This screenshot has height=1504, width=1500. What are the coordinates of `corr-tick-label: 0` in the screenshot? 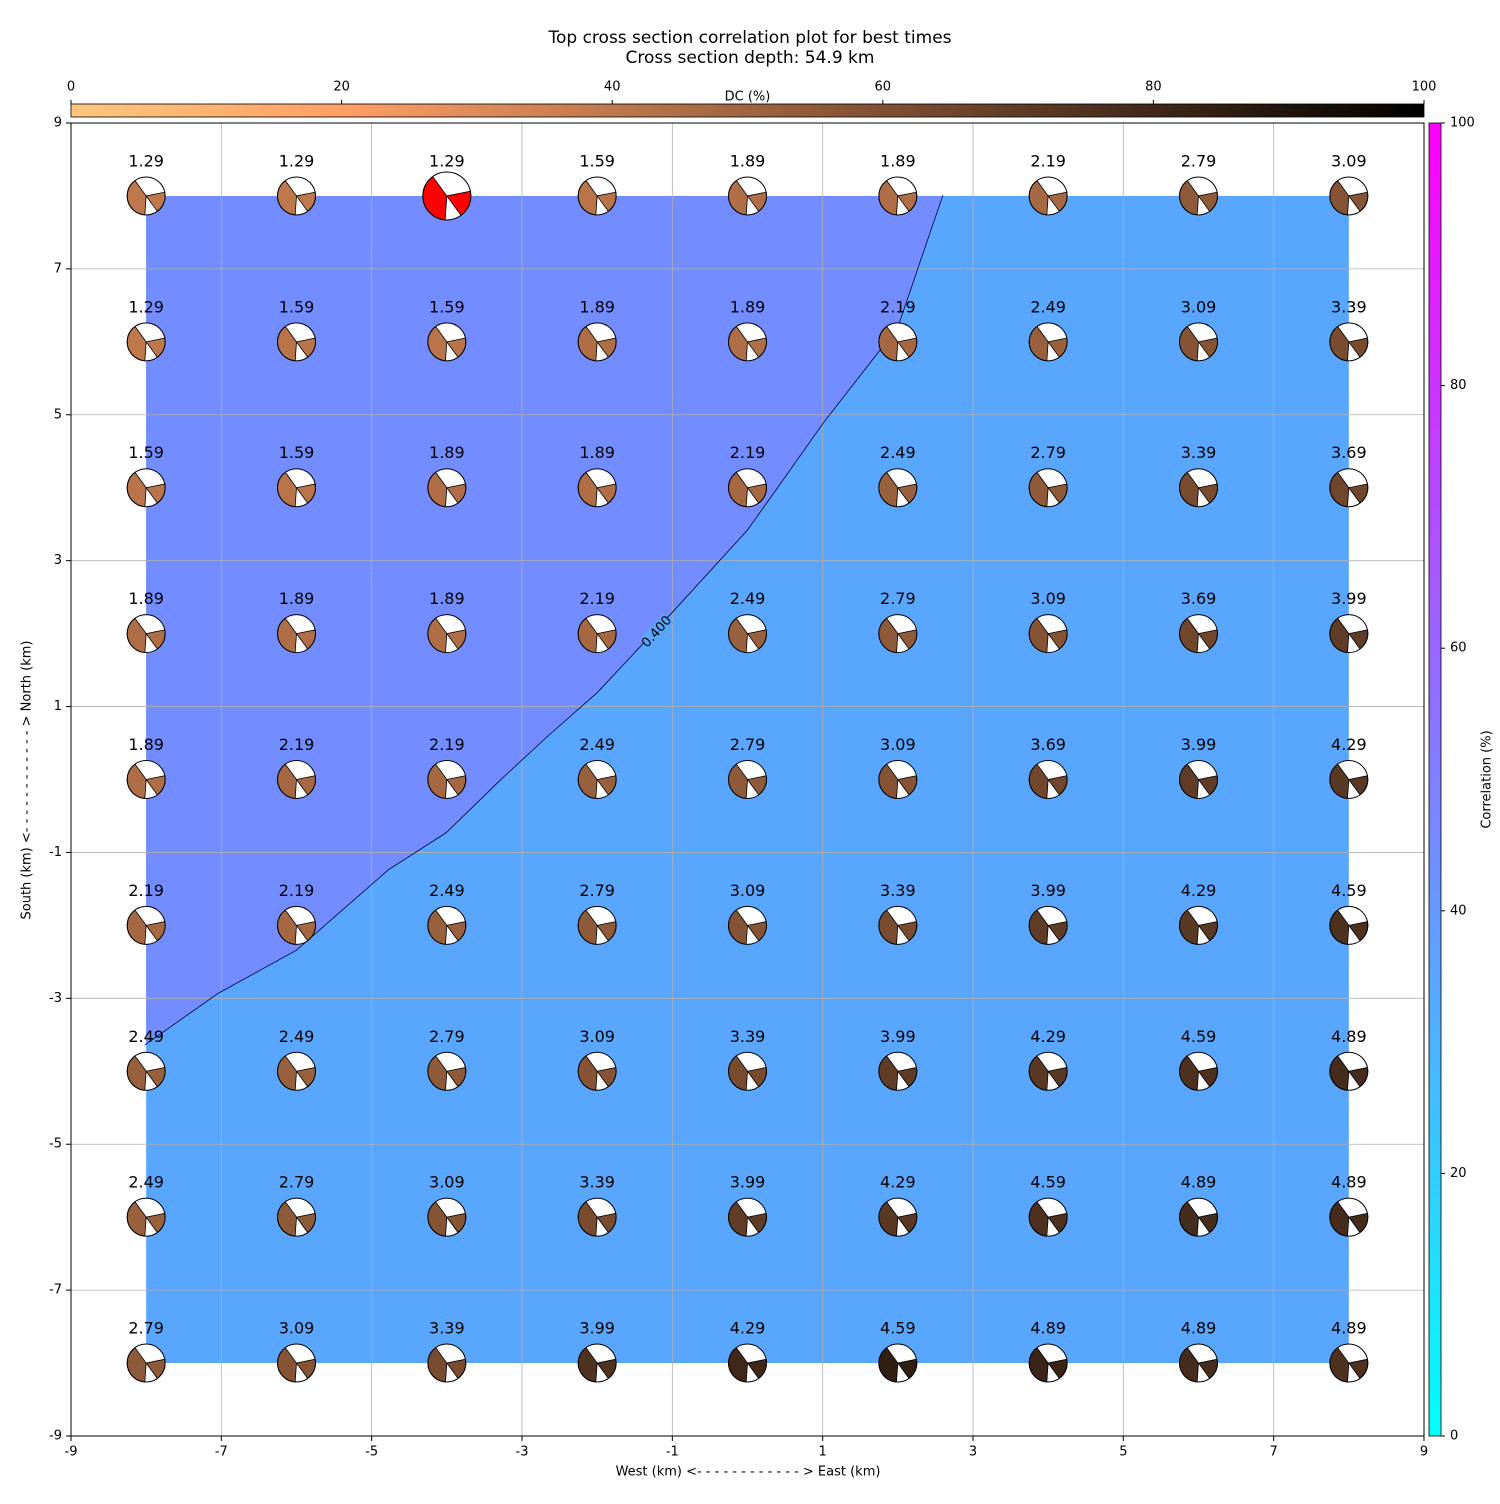 It's located at (1454, 1436).